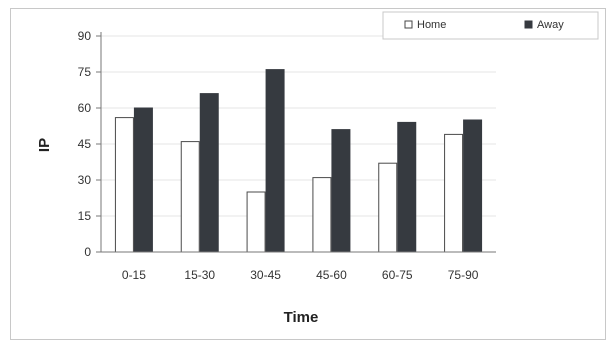 The height and width of the screenshot is (344, 612). I want to click on legend: Home Away, so click(490, 25).